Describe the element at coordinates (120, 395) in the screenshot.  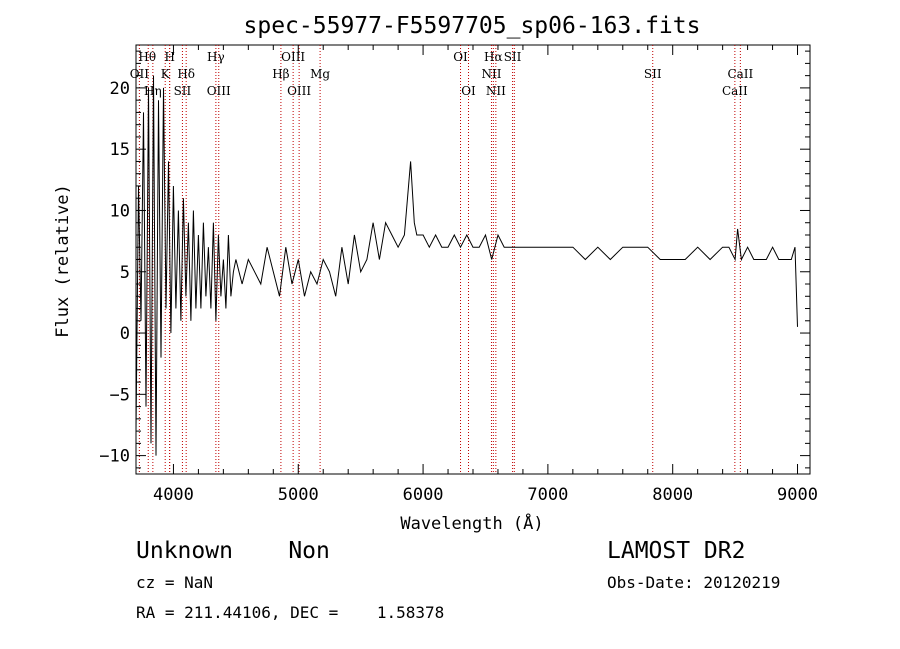
I see `y-tick-label--5: −5` at that location.